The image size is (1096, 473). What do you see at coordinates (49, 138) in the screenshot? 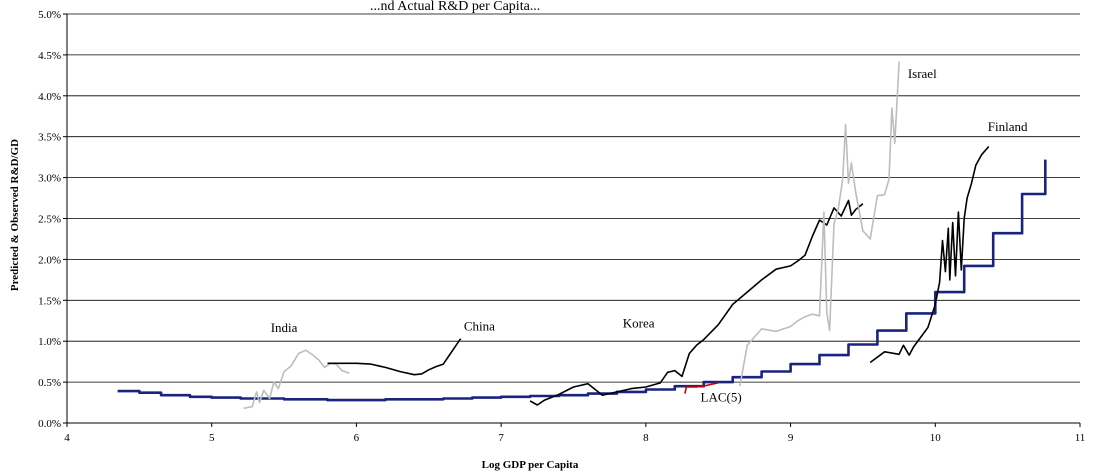
I see `y-tick-label: 3.5%` at bounding box center [49, 138].